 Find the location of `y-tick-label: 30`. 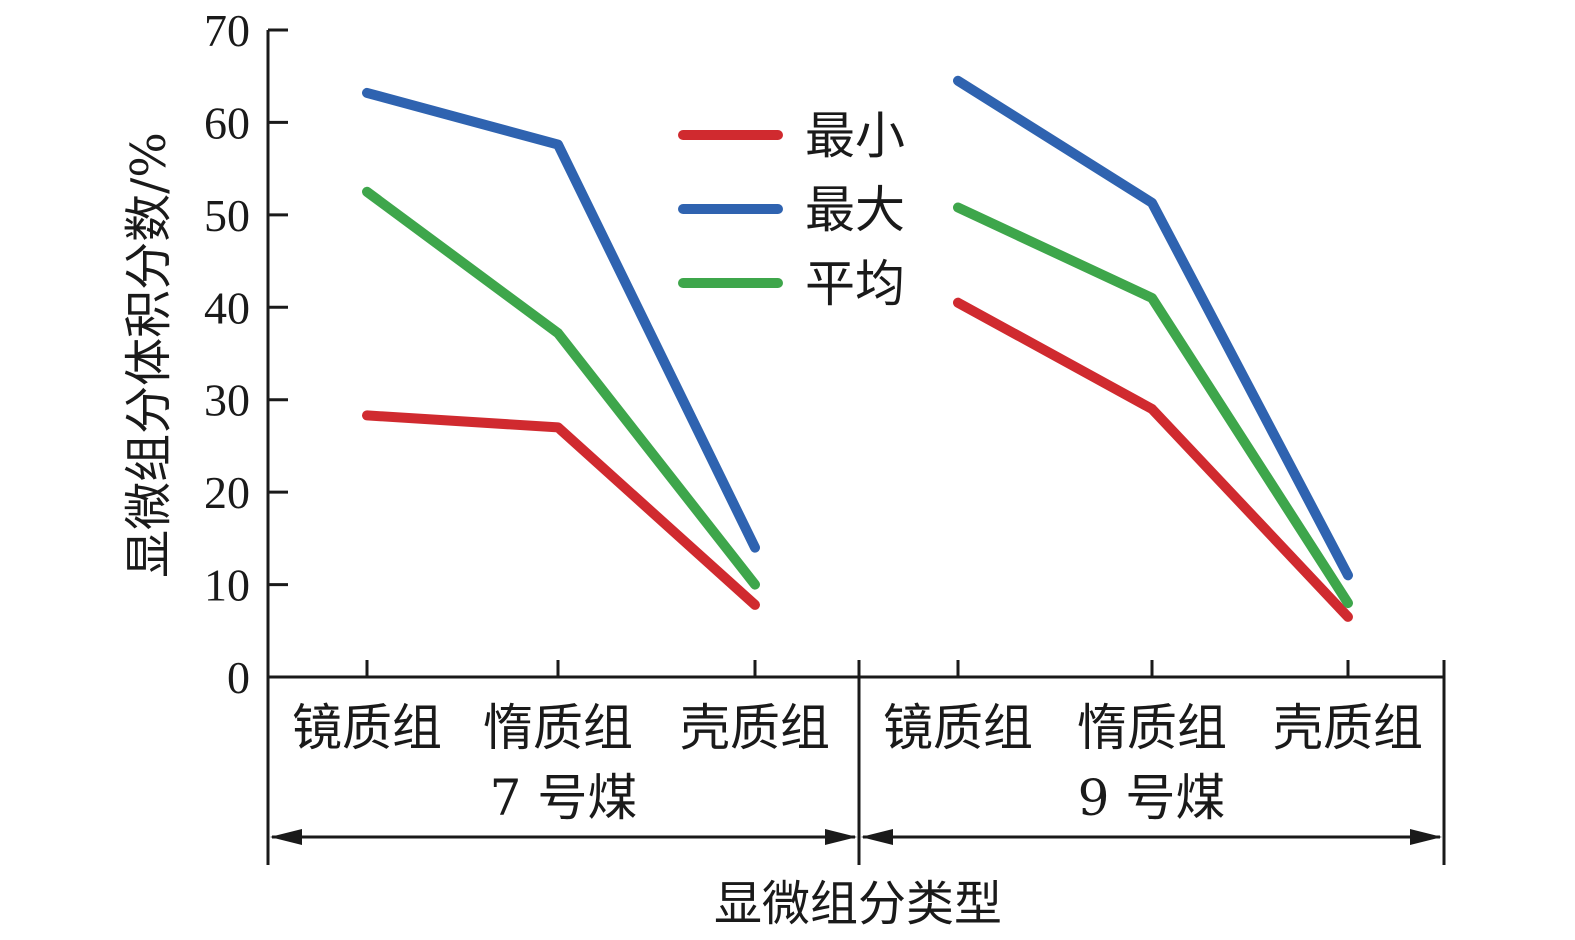

y-tick-label: 30 is located at coordinates (227, 400).